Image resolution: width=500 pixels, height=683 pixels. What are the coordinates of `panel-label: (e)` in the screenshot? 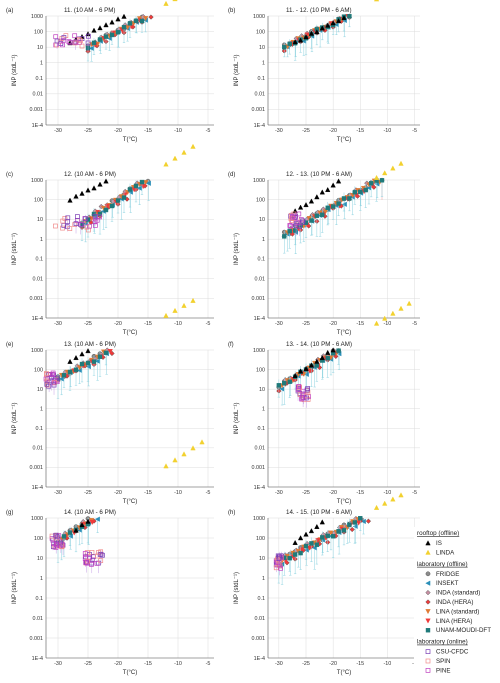 It's located at (9, 345).